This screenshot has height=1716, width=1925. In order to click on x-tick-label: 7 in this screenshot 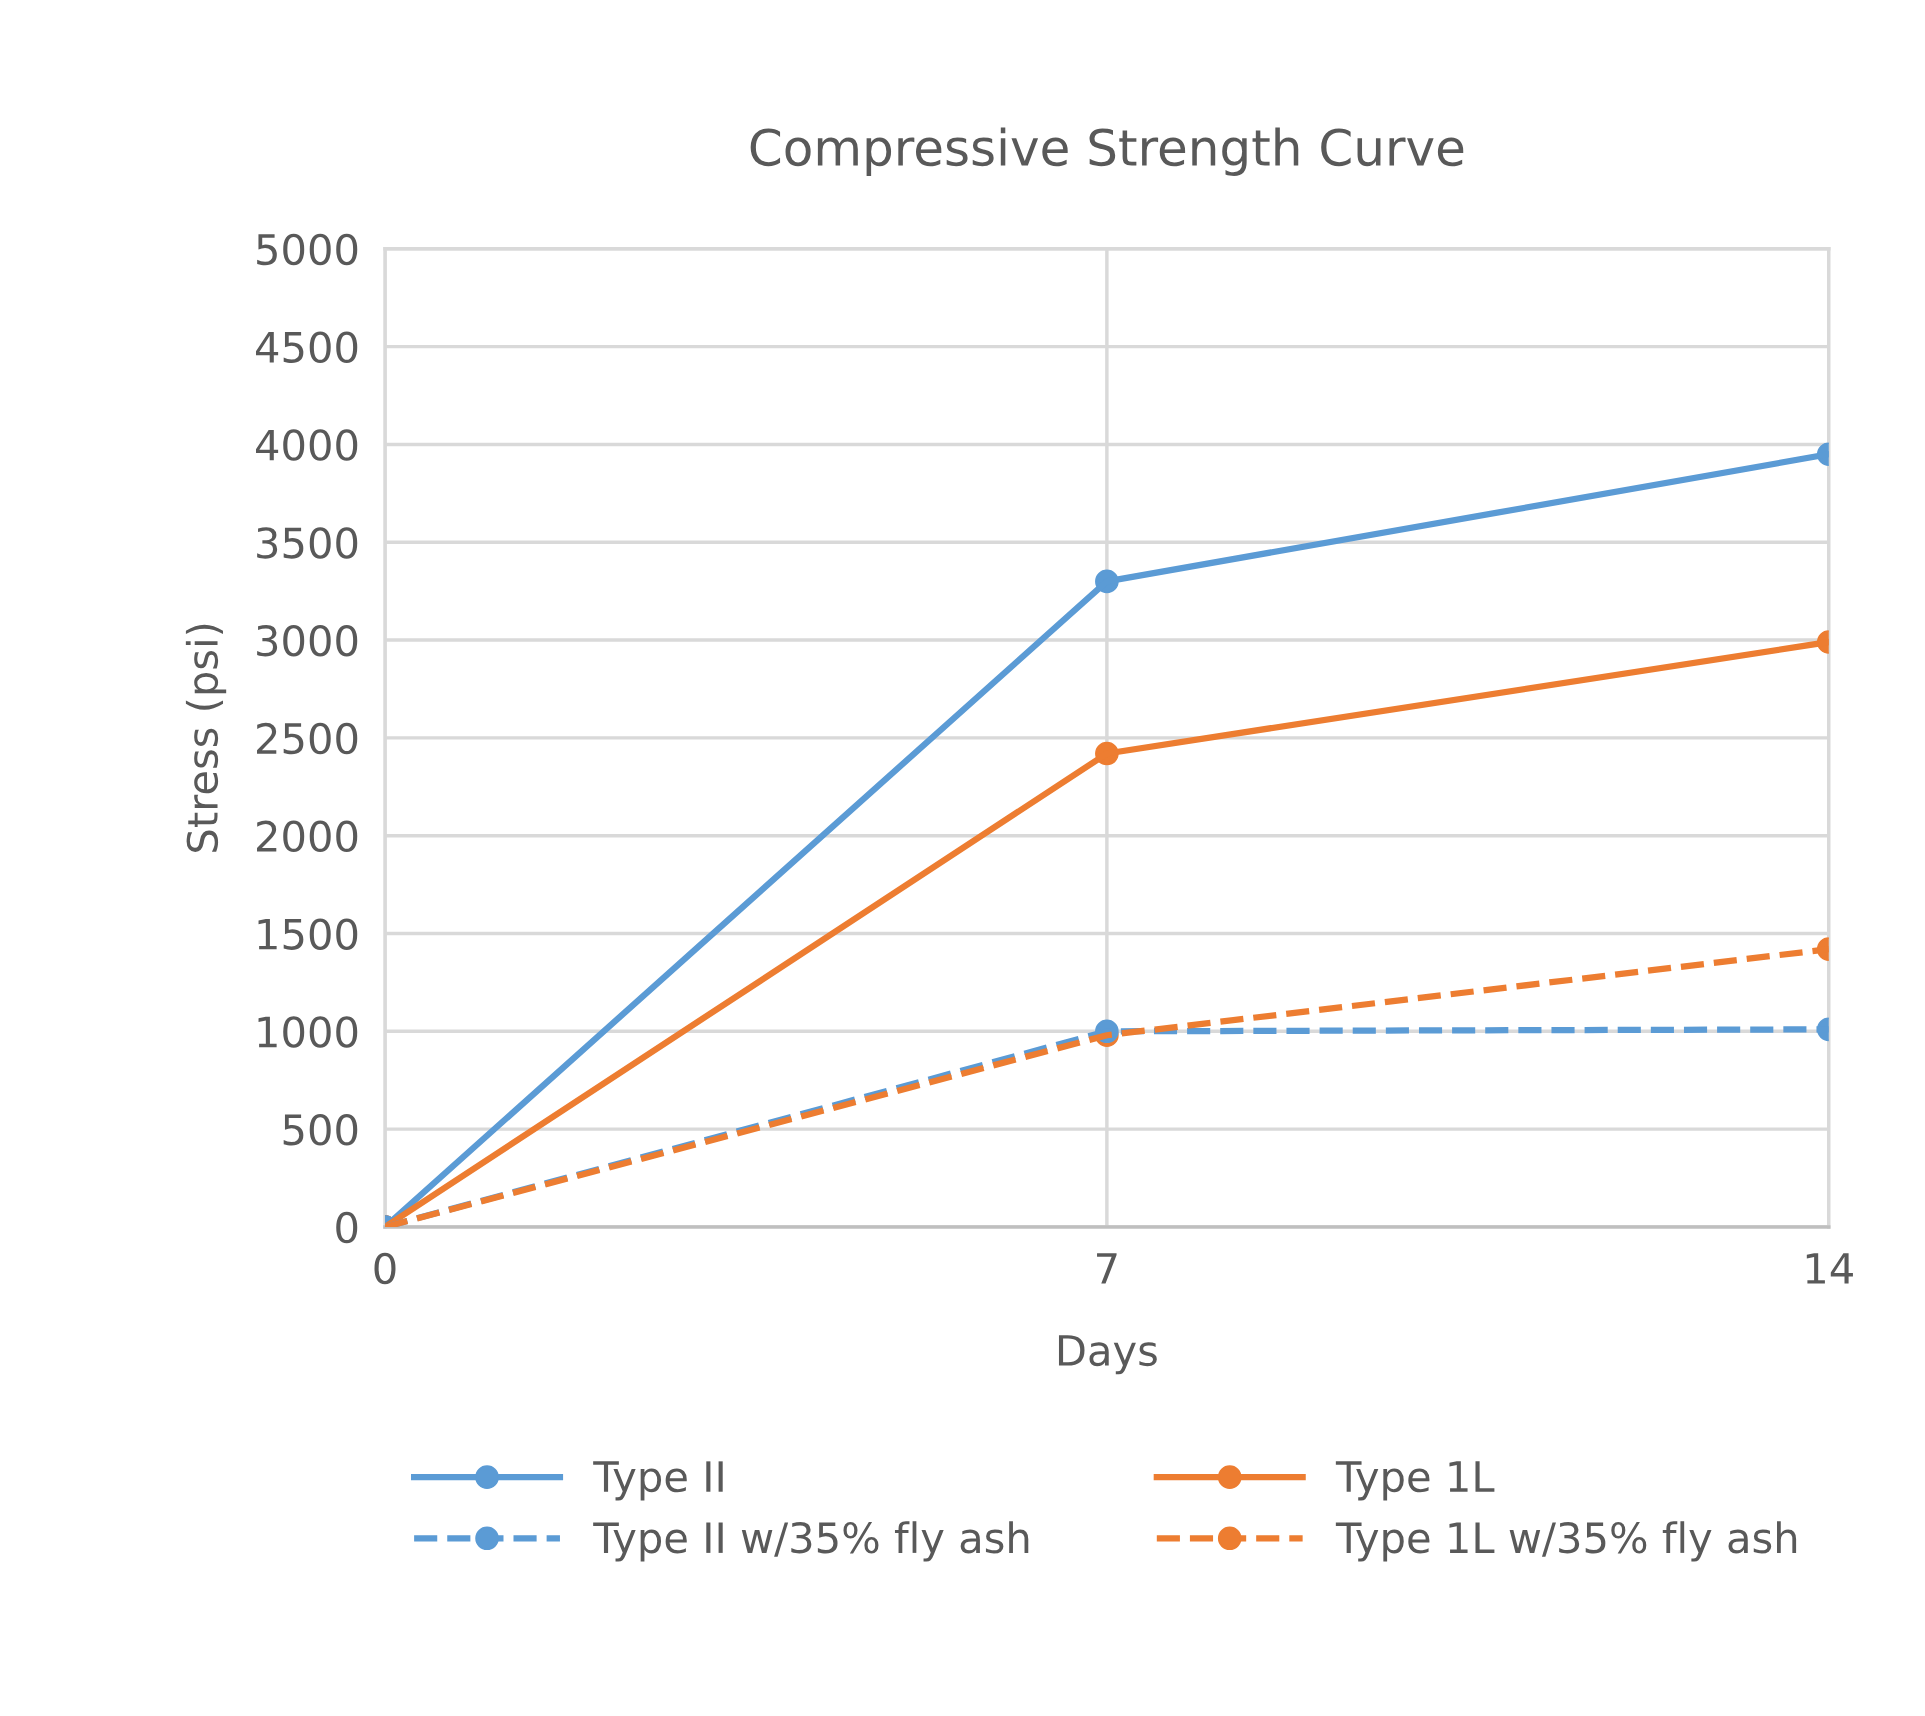, I will do `click(1107, 1268)`.